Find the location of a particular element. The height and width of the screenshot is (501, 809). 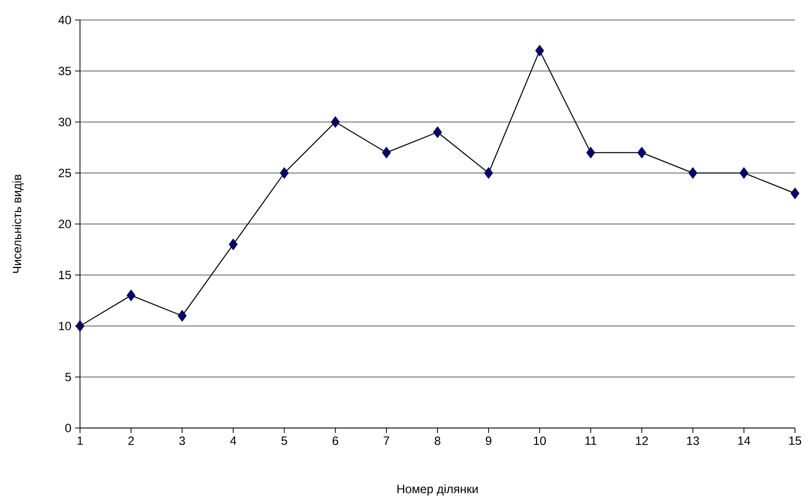

x-tick-label: 5 is located at coordinates (284, 440).